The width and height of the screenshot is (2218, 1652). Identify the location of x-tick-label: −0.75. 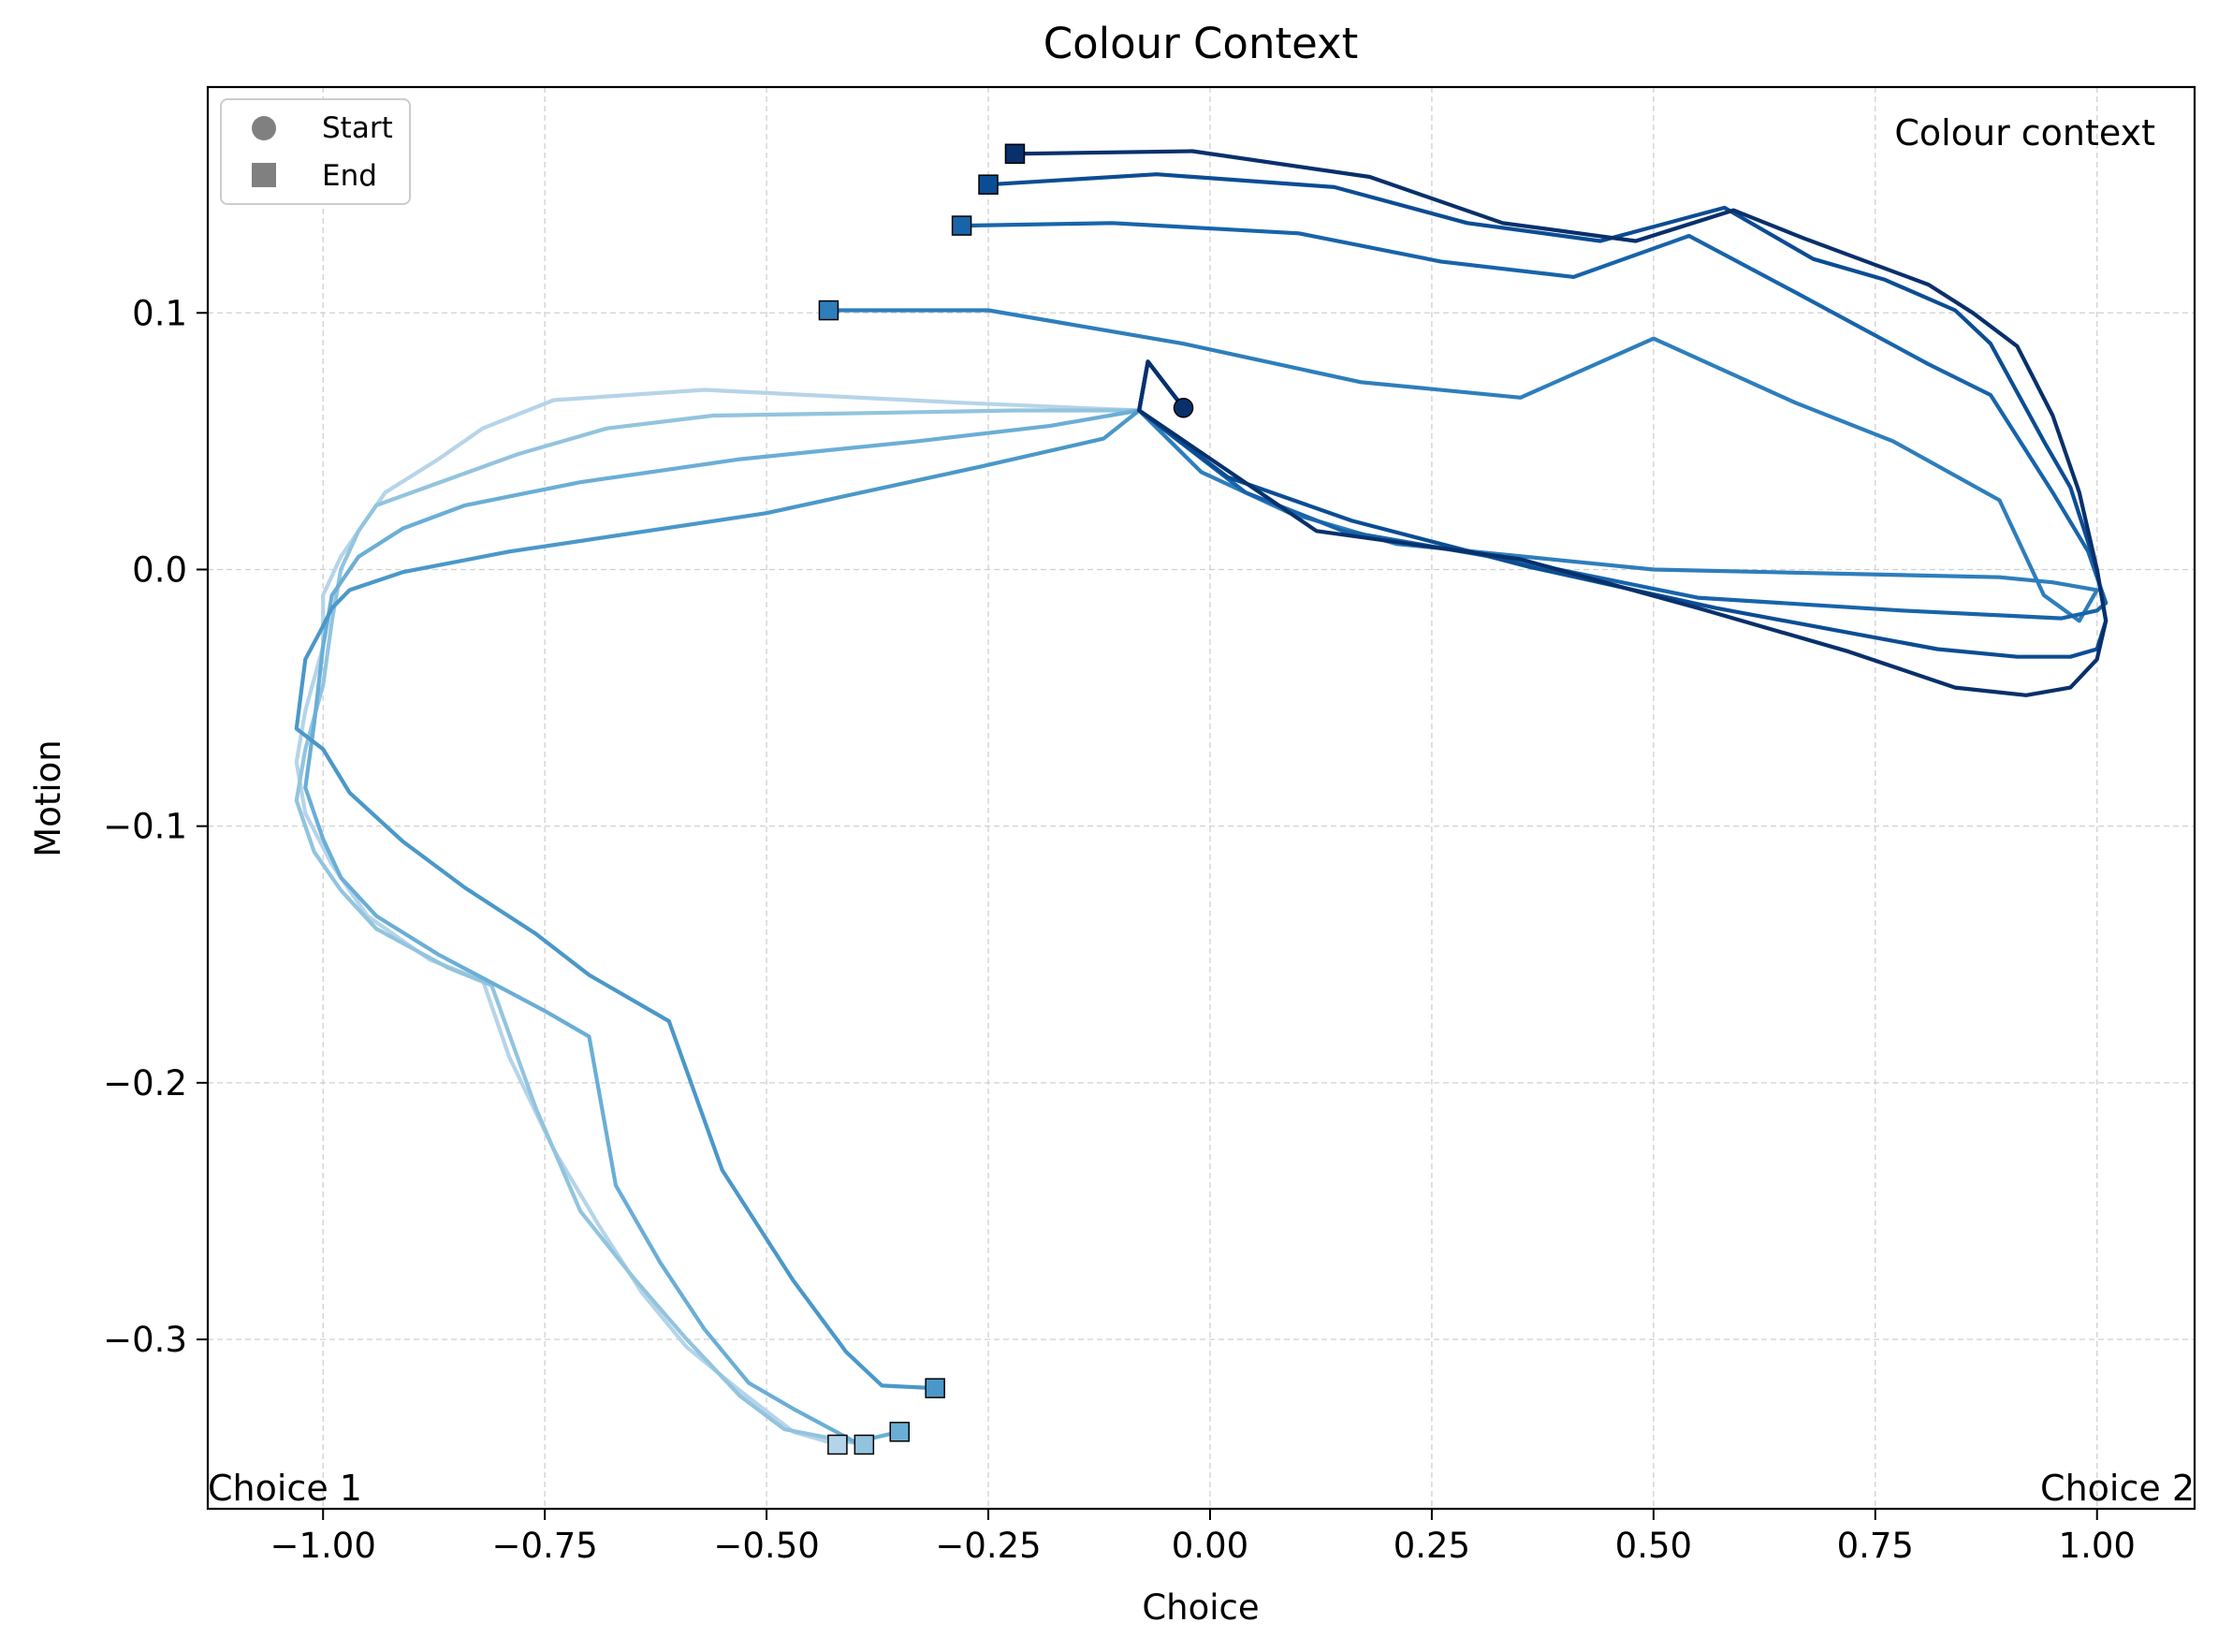
(544, 1546).